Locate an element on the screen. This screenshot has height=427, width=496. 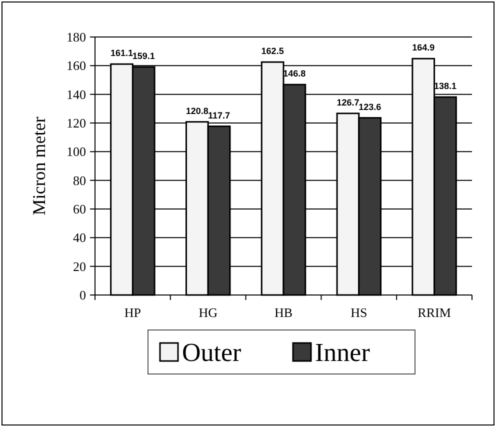
y-tick-label: 20 is located at coordinates (79, 266).